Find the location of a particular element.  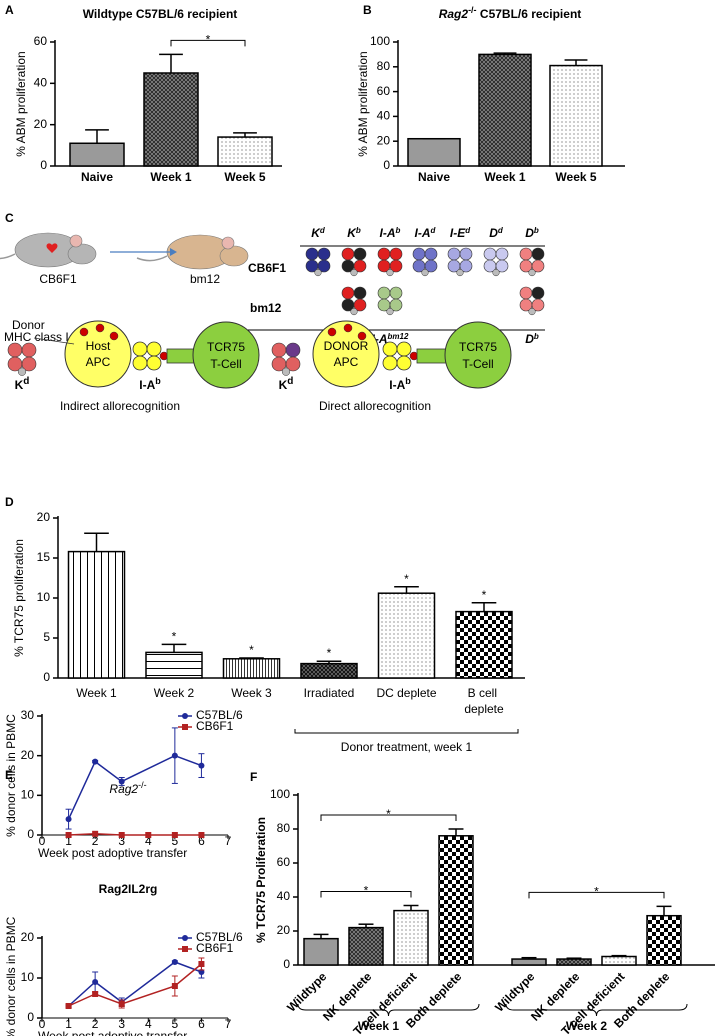

scheme-caption: Indirect allorecognition is located at coordinates (120, 406).